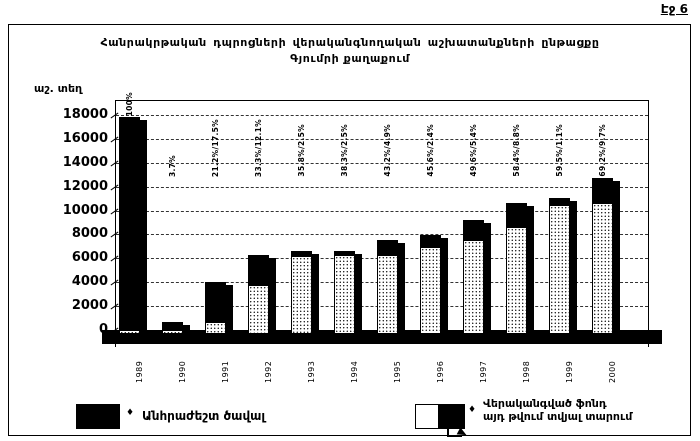 This screenshot has width=700, height=441. I want to click on page-number-label: Էջ 6, so click(674, 9).